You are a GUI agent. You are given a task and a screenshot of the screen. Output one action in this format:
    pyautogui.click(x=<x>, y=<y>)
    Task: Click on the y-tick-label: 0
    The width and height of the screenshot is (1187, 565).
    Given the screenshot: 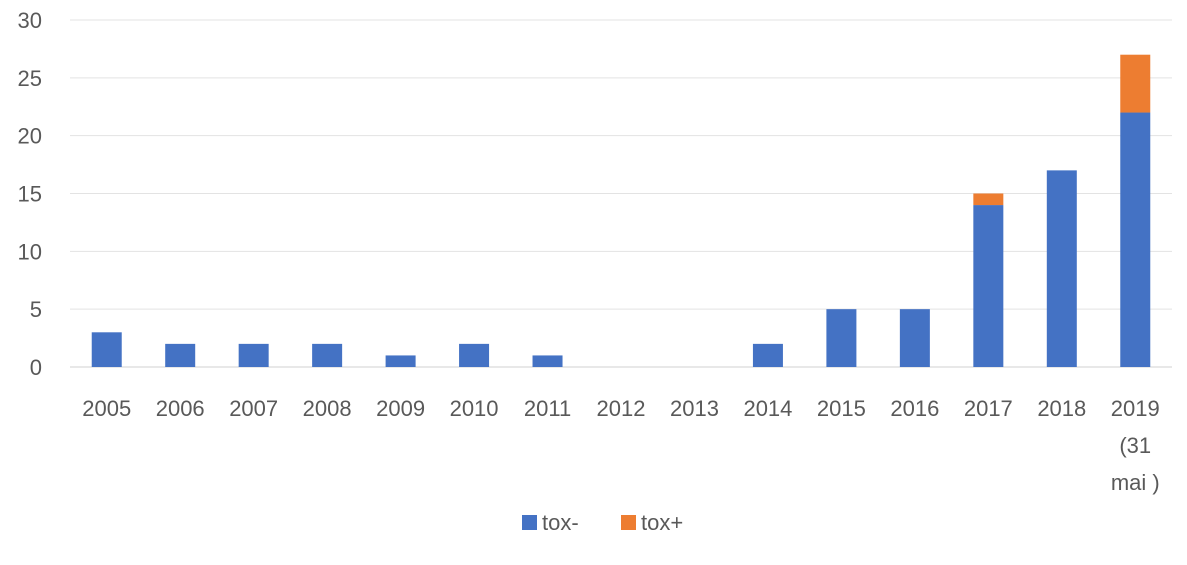 What is the action you would take?
    pyautogui.click(x=36, y=367)
    